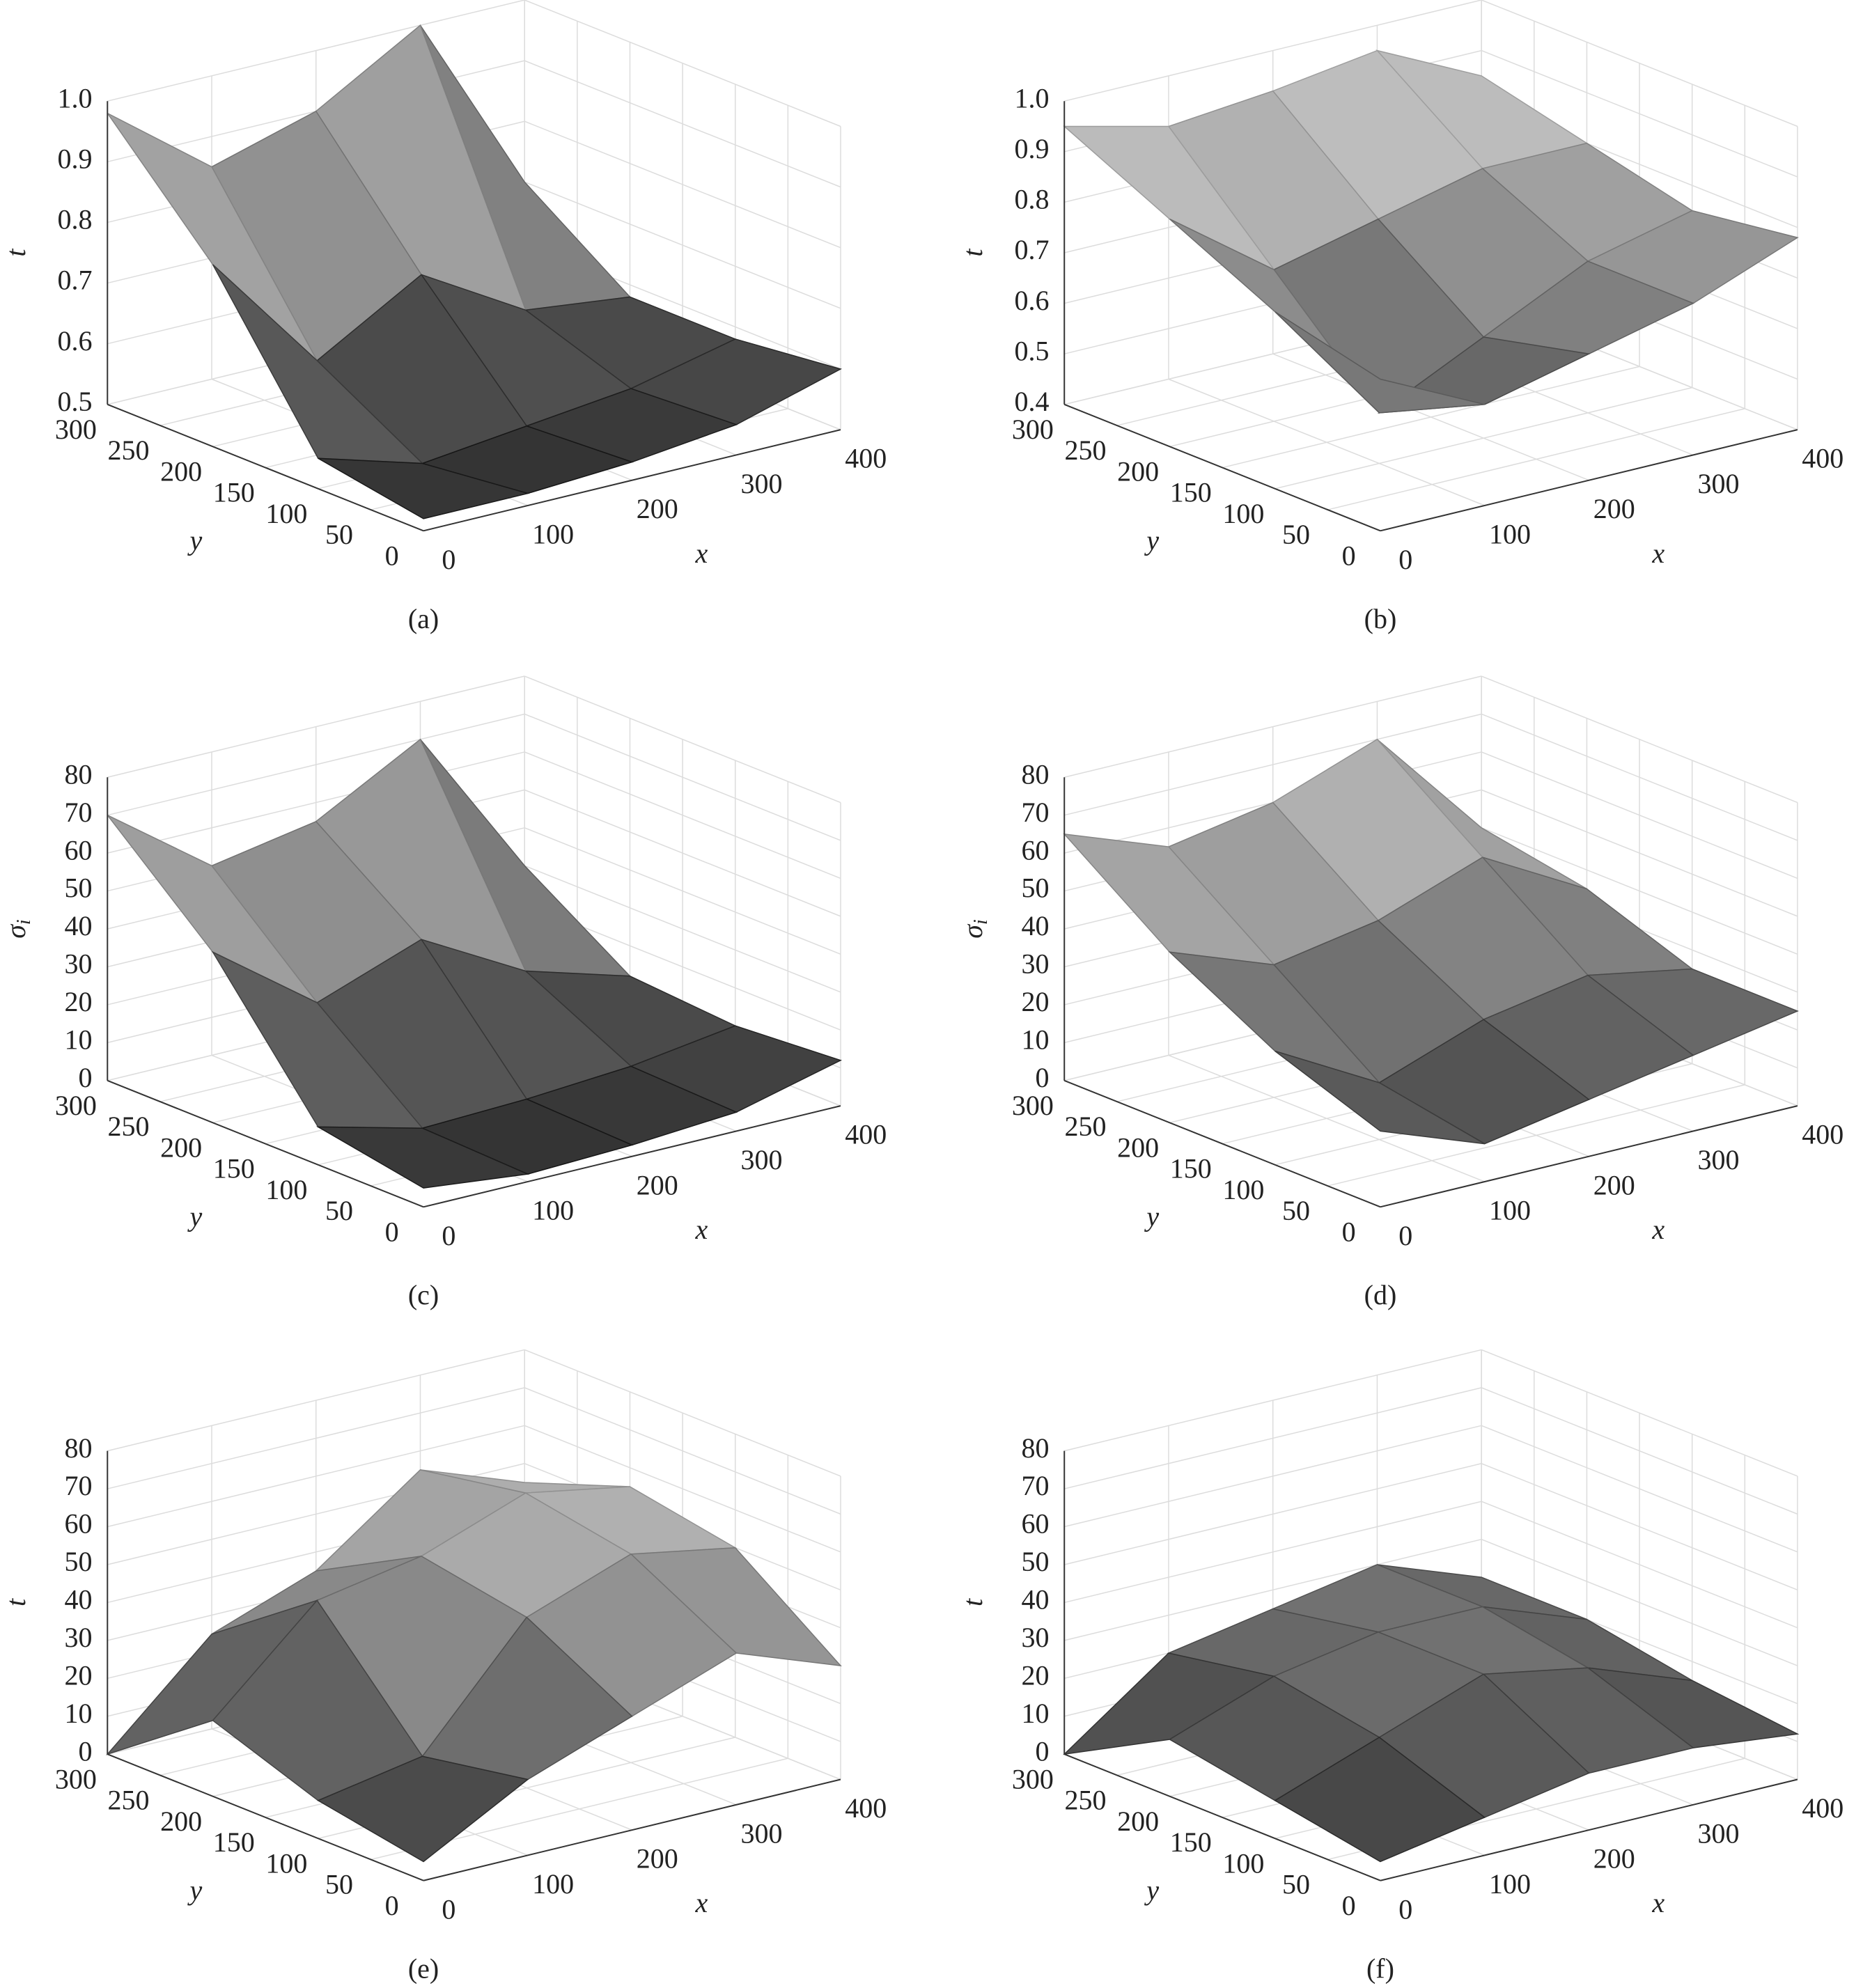 This screenshot has height=1988, width=1863. I want to click on y-tick-label: 0, so click(1349, 1906).